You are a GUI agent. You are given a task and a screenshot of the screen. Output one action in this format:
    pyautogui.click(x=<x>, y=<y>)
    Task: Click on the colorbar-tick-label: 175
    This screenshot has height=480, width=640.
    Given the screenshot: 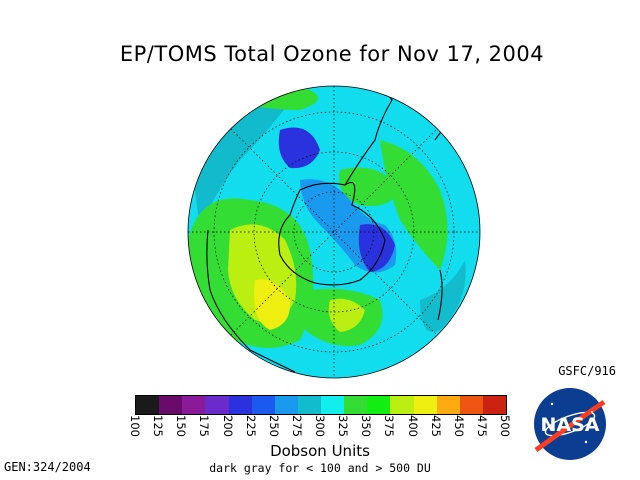 What is the action you would take?
    pyautogui.click(x=204, y=426)
    